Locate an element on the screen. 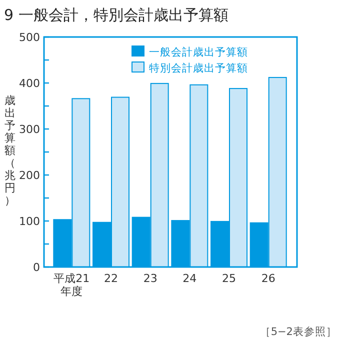 This screenshot has width=341, height=341. x-tick-label: 25 is located at coordinates (229, 278).